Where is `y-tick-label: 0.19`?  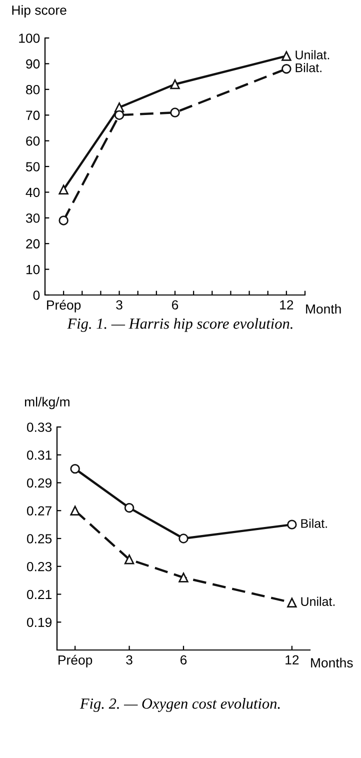 y-tick-label: 0.19 is located at coordinates (39, 623).